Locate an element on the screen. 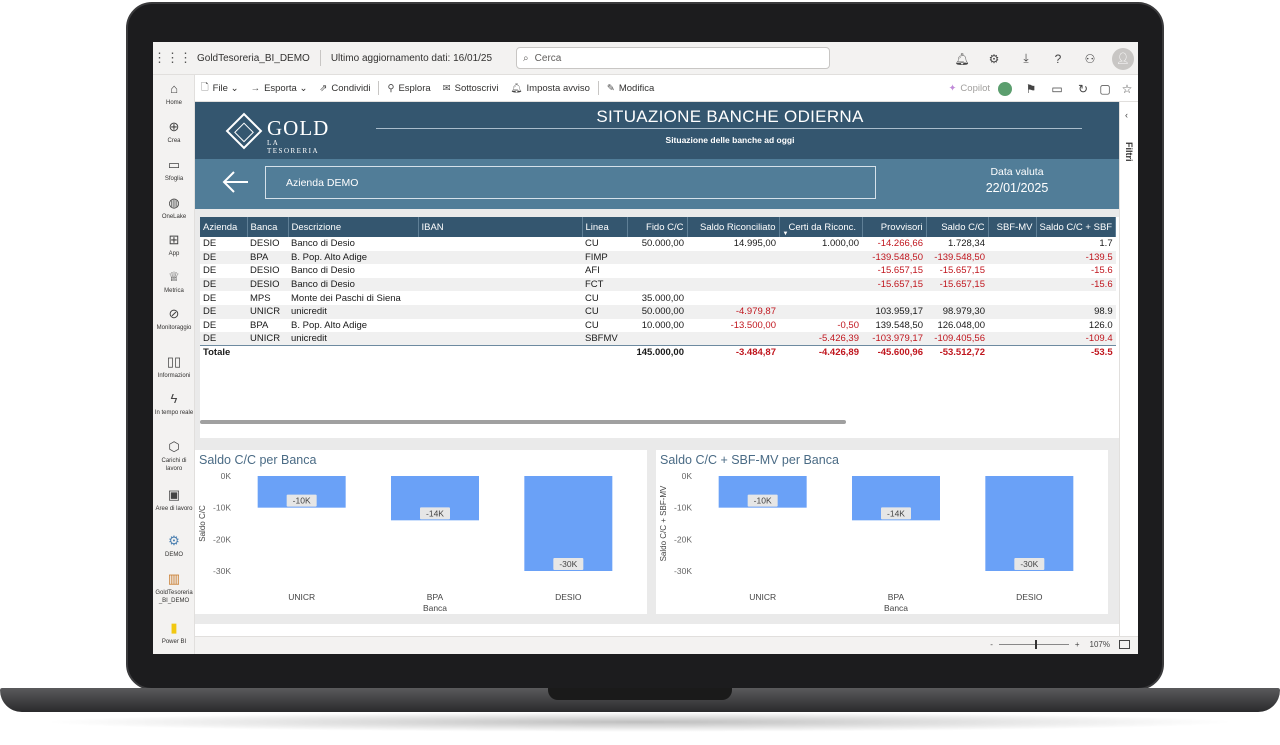 The height and width of the screenshot is (745, 1280). nav-apps: ⊞ App is located at coordinates (174, 245).